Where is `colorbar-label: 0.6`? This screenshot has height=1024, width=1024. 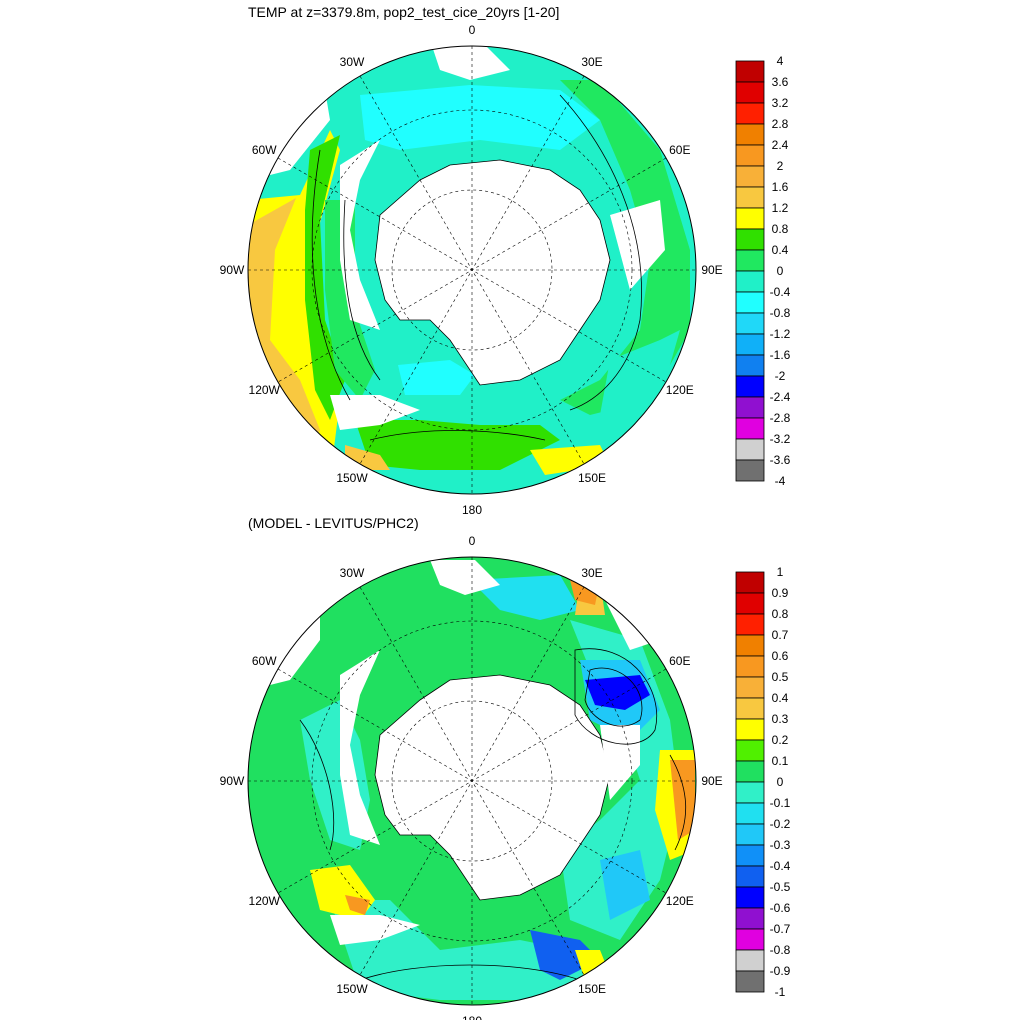 colorbar-label: 0.6 is located at coordinates (780, 656).